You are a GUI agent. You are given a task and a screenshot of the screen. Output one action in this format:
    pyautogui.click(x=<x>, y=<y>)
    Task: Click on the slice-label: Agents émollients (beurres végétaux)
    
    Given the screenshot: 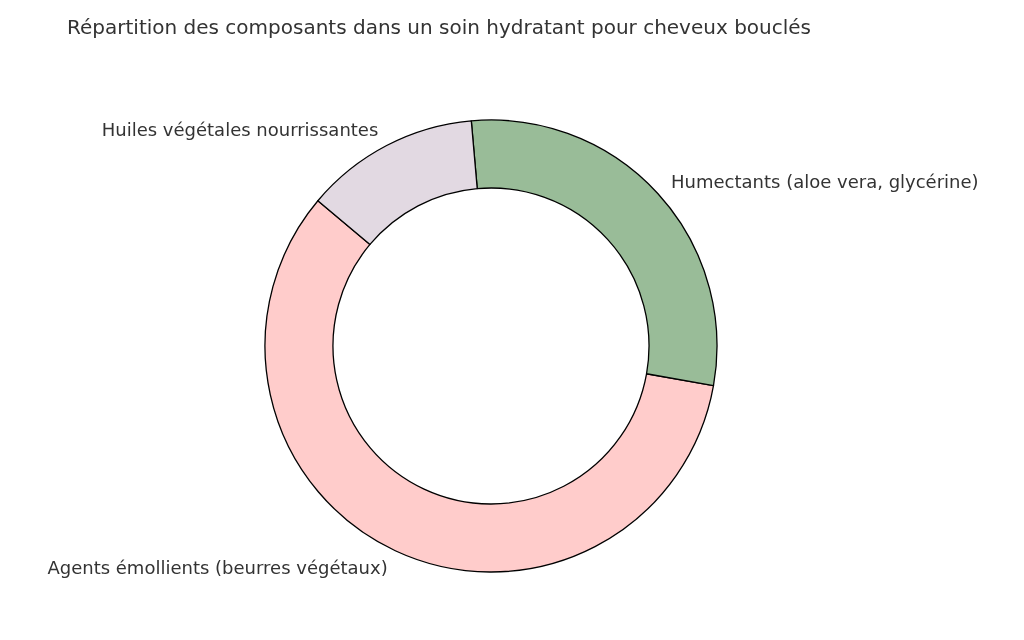 What is the action you would take?
    pyautogui.click(x=217, y=567)
    